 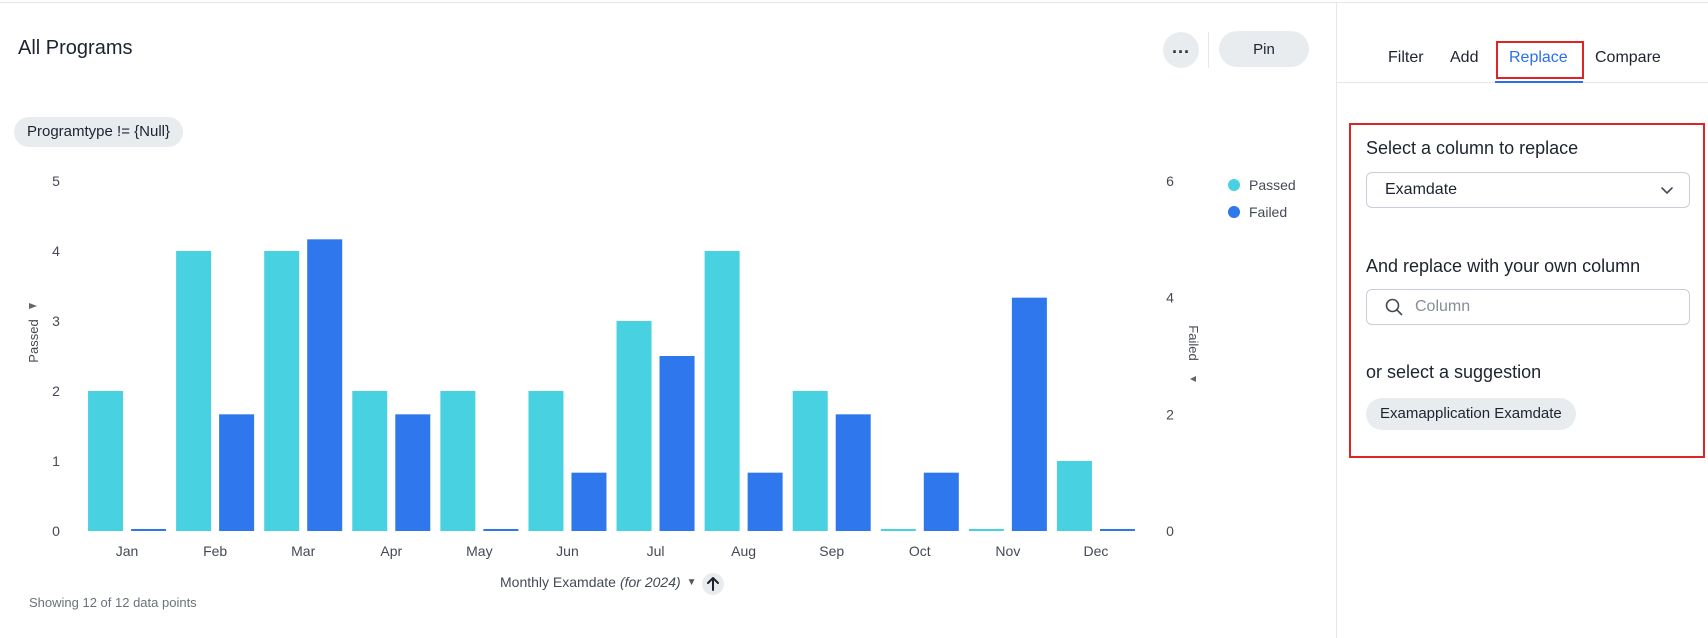 I want to click on x-axis-title: Monthly Examdate (for 2024) ▼, so click(x=598, y=582).